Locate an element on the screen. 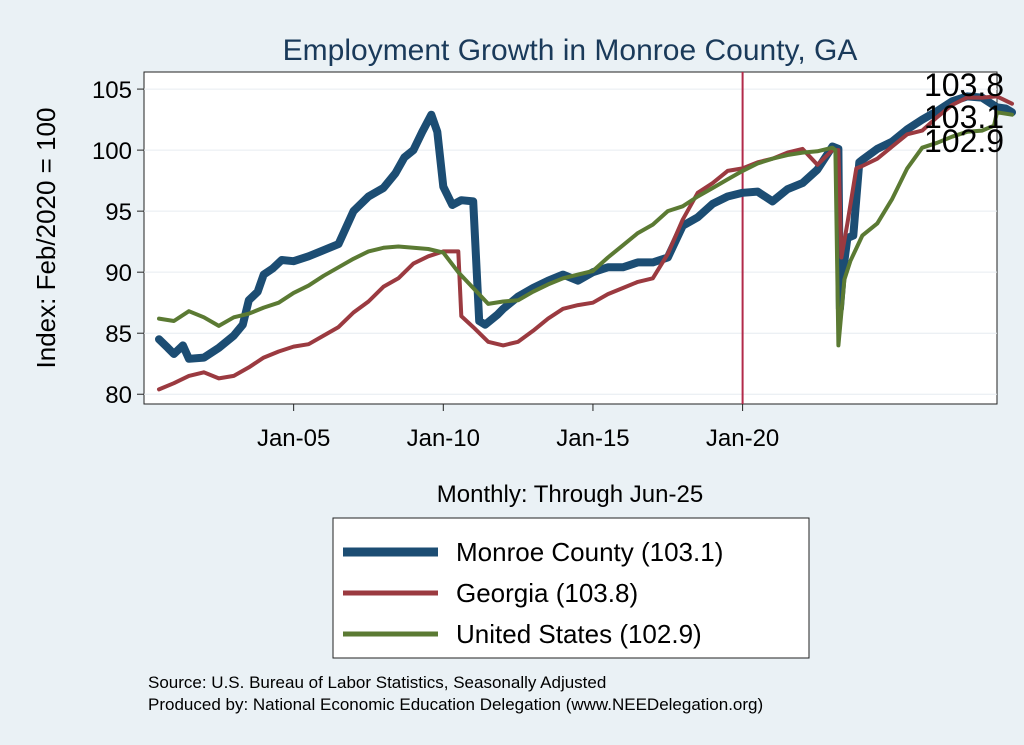  end-label: 103.1 is located at coordinates (964, 117).